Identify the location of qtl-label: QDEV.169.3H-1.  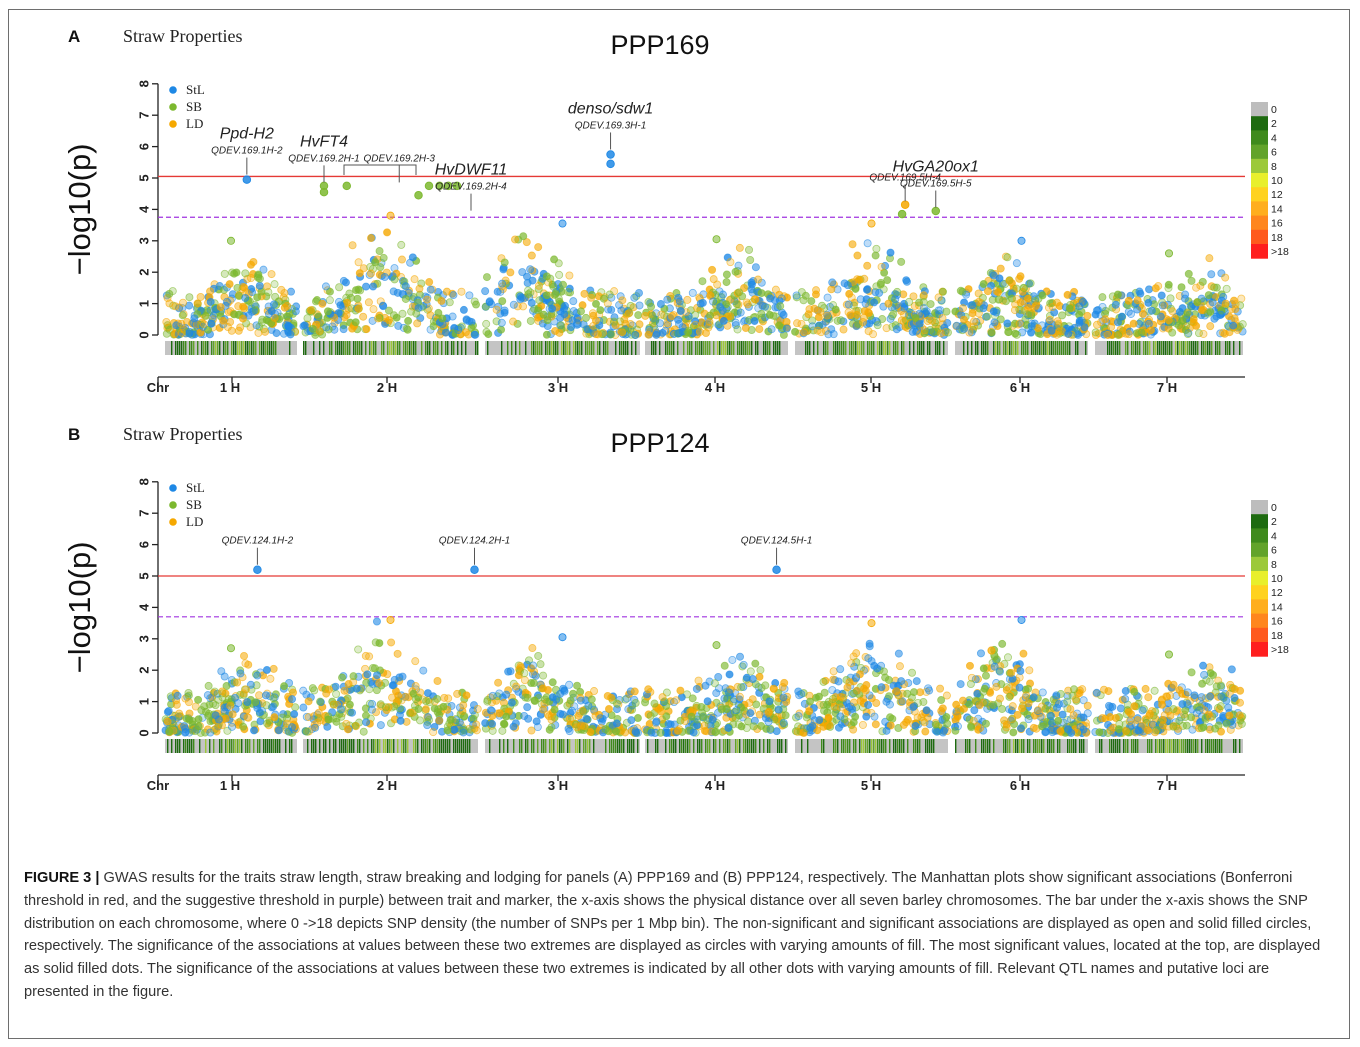
(611, 125).